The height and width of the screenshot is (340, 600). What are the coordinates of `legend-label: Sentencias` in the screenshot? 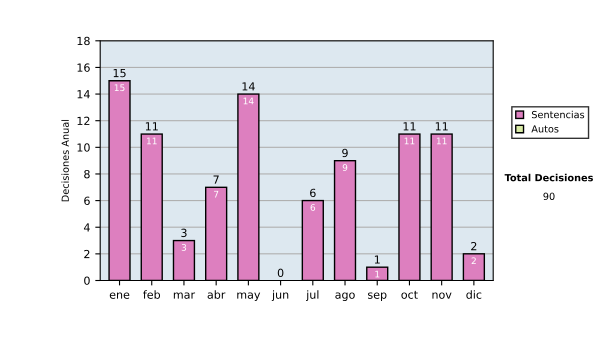 It's located at (558, 114).